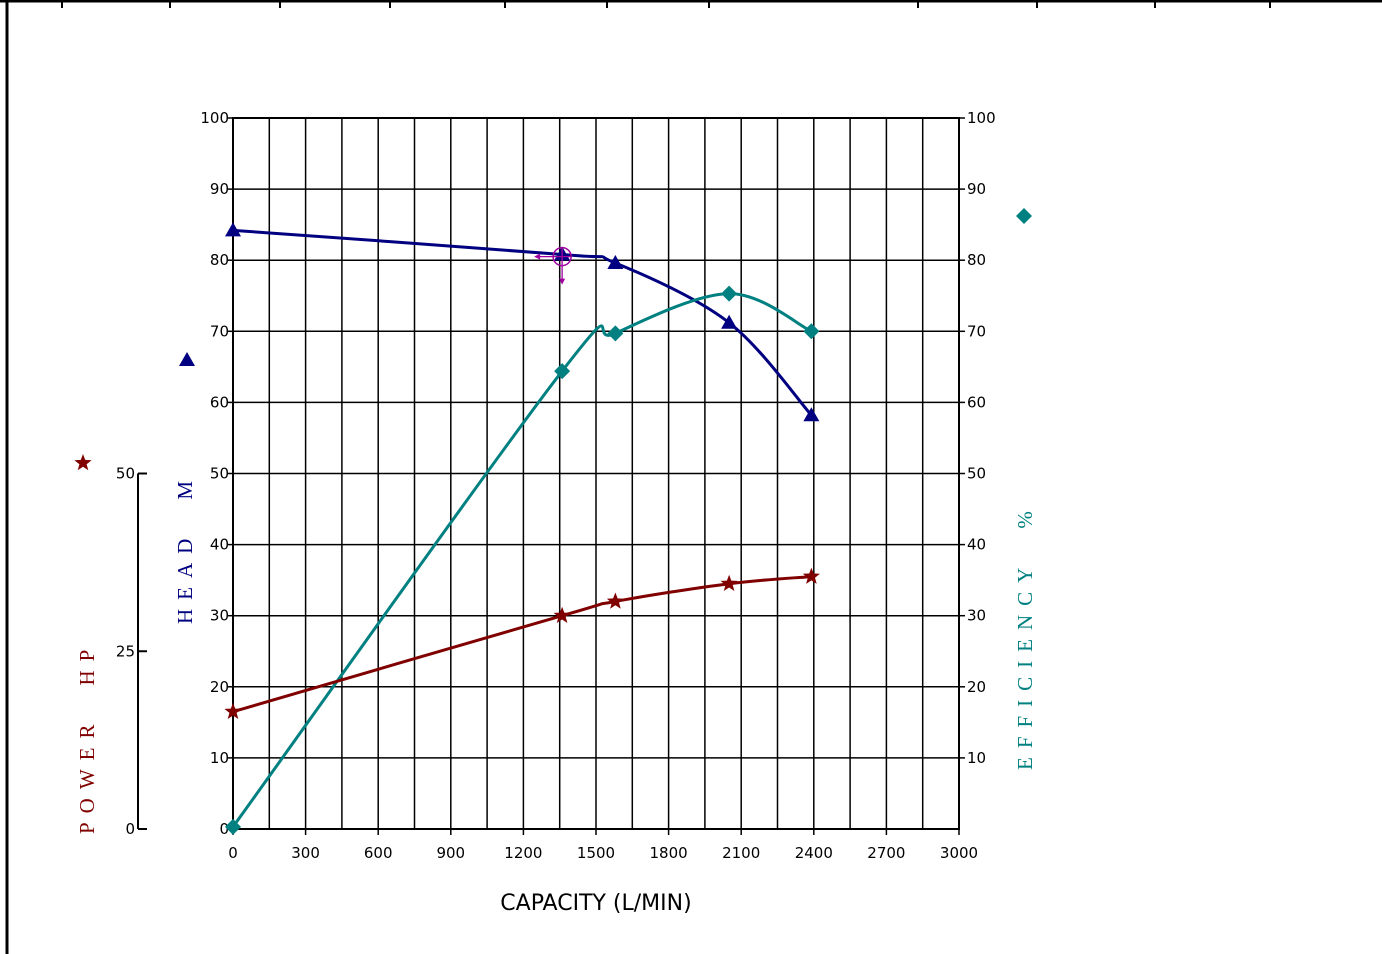  What do you see at coordinates (595, 903) in the screenshot?
I see `x-axis-title: CAPACITY (L/MIN)` at bounding box center [595, 903].